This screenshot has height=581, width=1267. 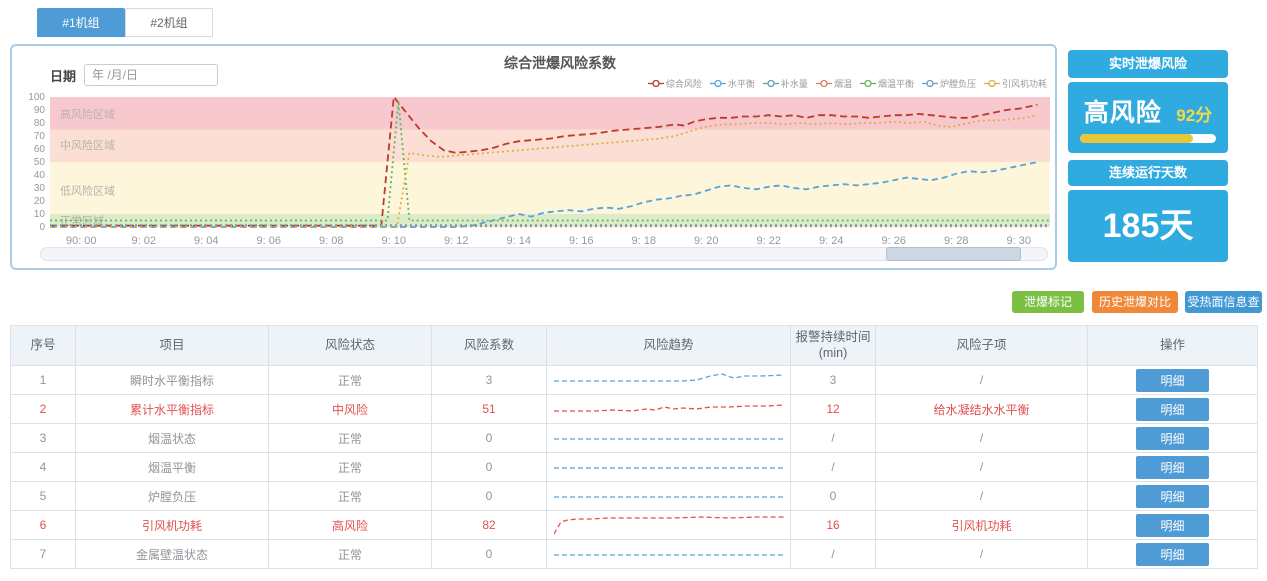 What do you see at coordinates (953, 254) in the screenshot?
I see `scrollbar-handle` at bounding box center [953, 254].